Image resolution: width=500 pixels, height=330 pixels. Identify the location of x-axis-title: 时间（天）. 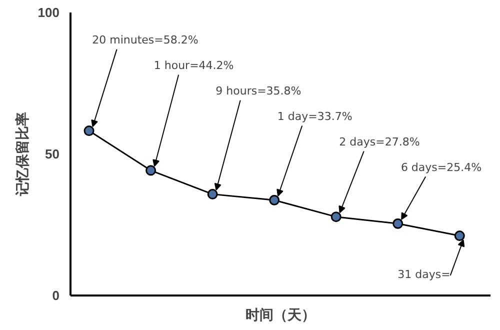
(281, 314).